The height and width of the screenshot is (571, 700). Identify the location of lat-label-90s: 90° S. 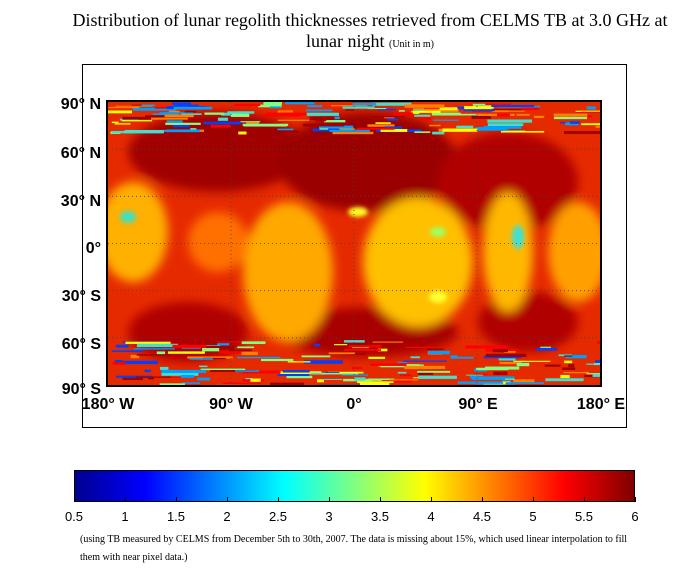
(81, 389).